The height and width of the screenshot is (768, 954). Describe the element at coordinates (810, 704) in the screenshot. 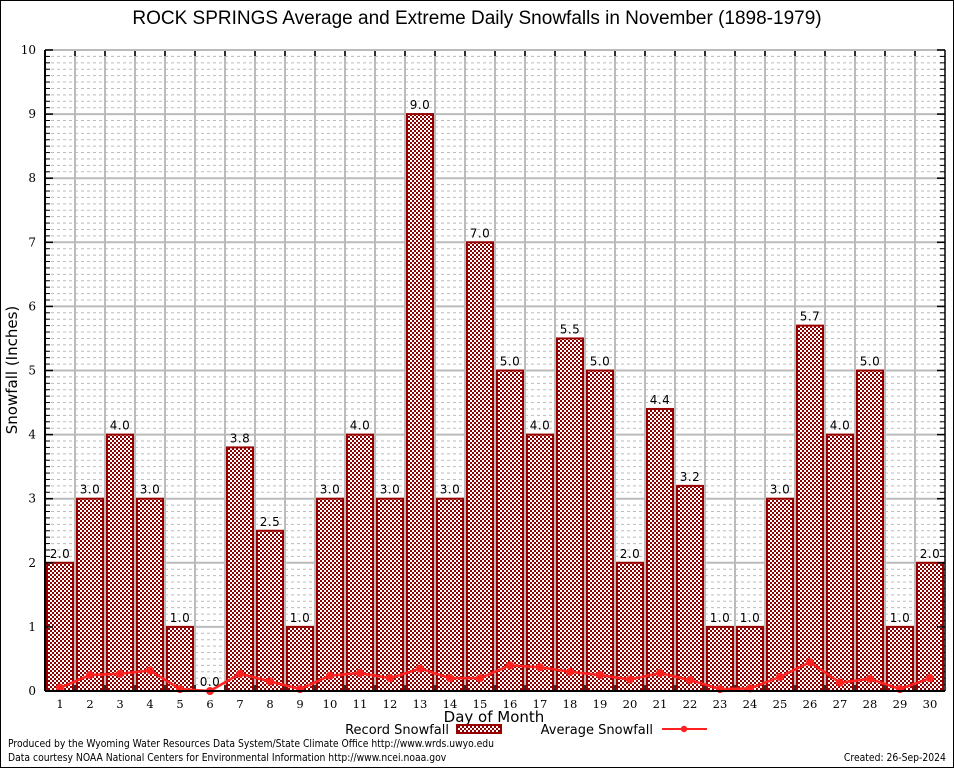

I see `x-tick-label: 26` at that location.